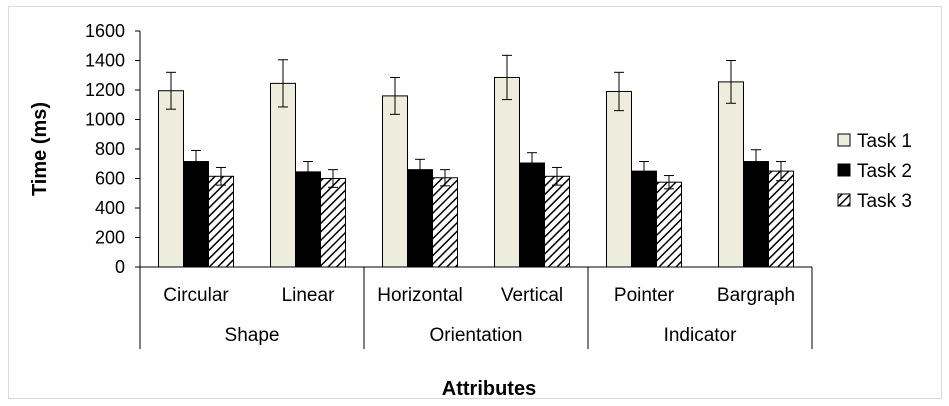 The image size is (949, 406). What do you see at coordinates (701, 335) in the screenshot?
I see `group-label: Indicator` at bounding box center [701, 335].